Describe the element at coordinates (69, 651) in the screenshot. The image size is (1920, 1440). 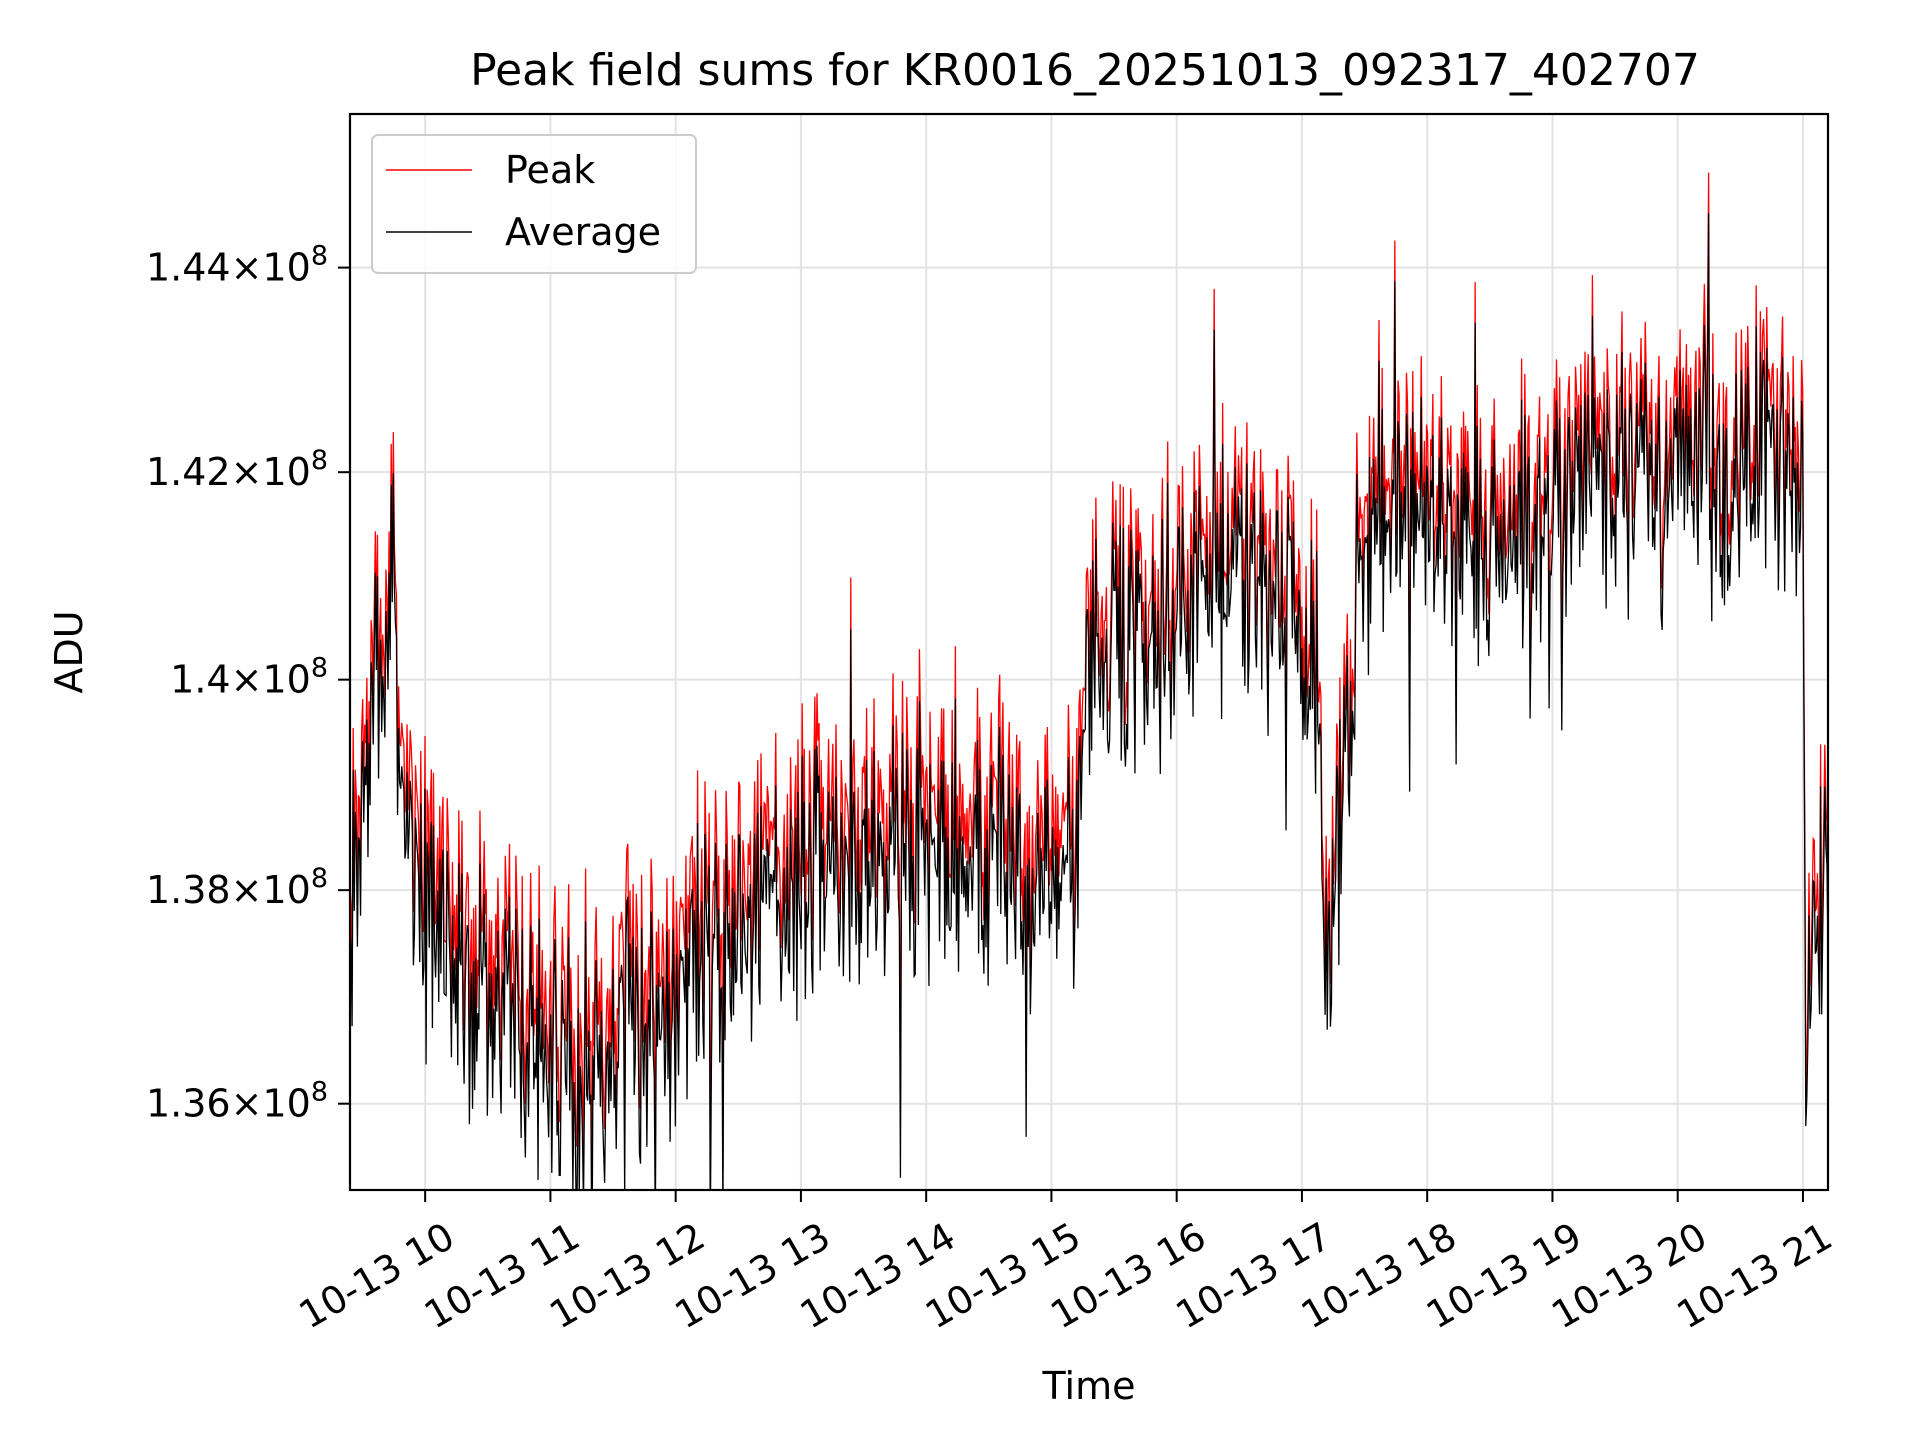
I see `y-axis-label: ADU` at that location.